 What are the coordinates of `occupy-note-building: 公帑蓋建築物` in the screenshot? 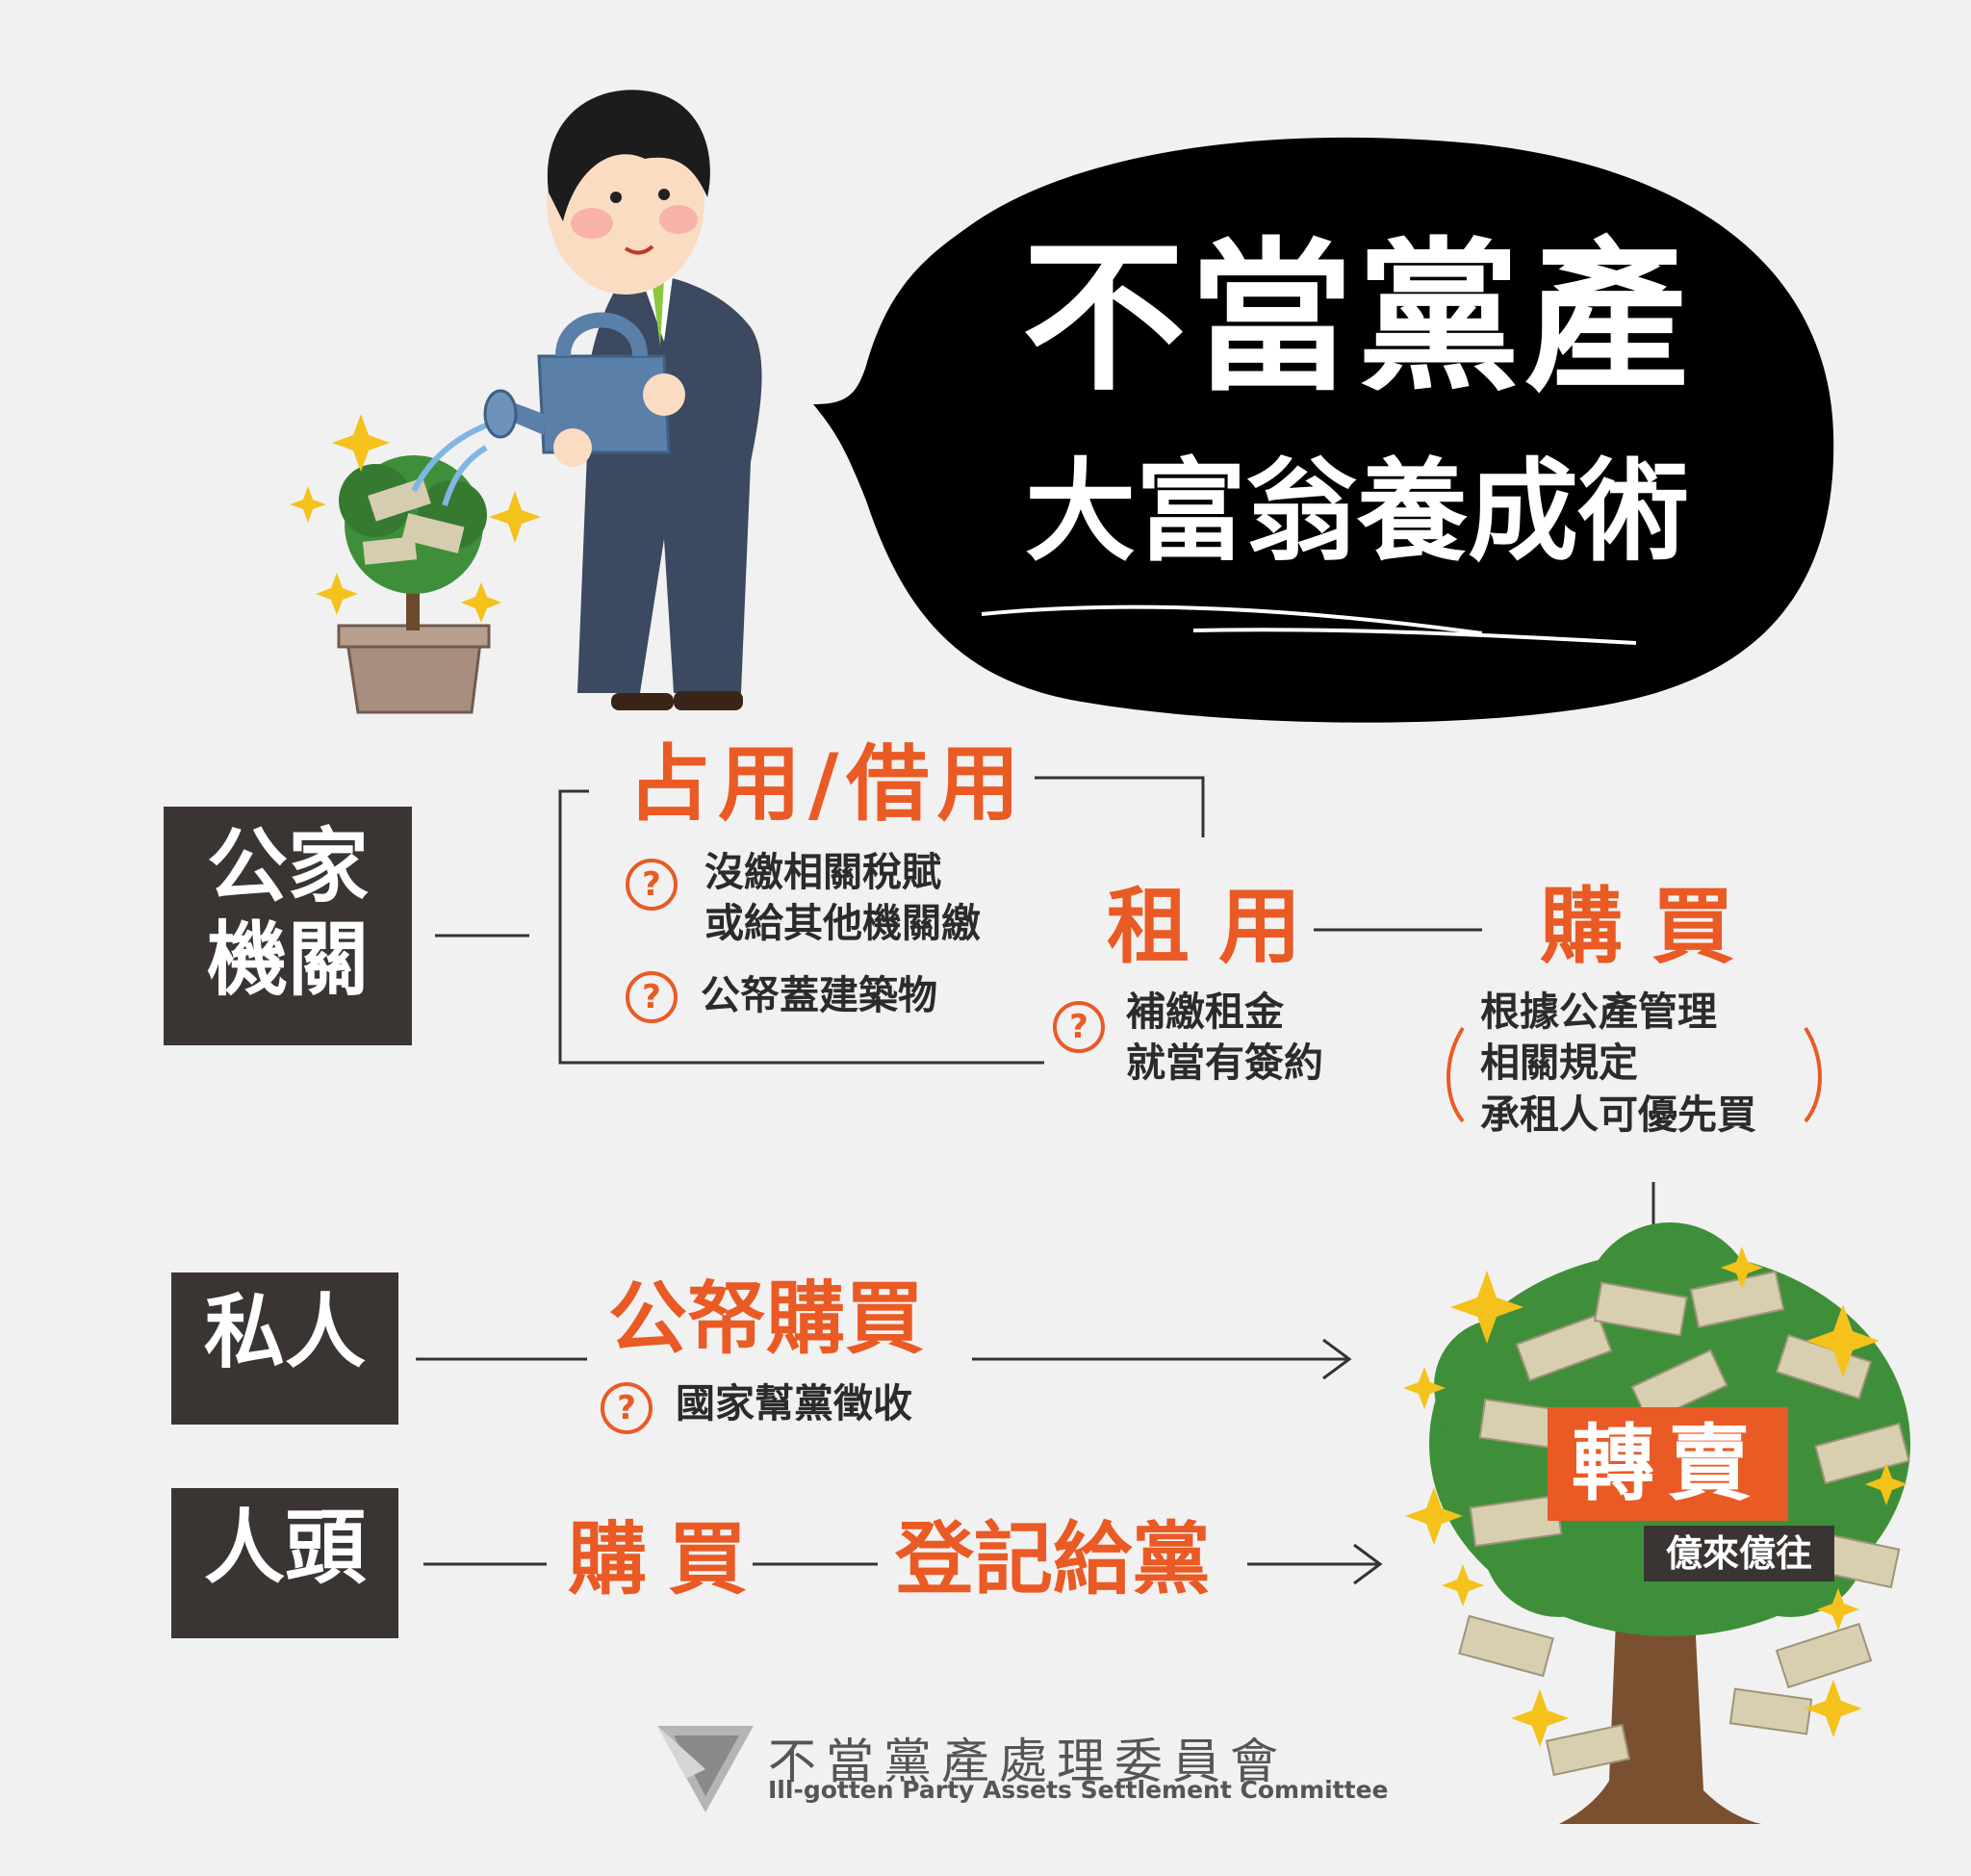 It's located at (819, 995).